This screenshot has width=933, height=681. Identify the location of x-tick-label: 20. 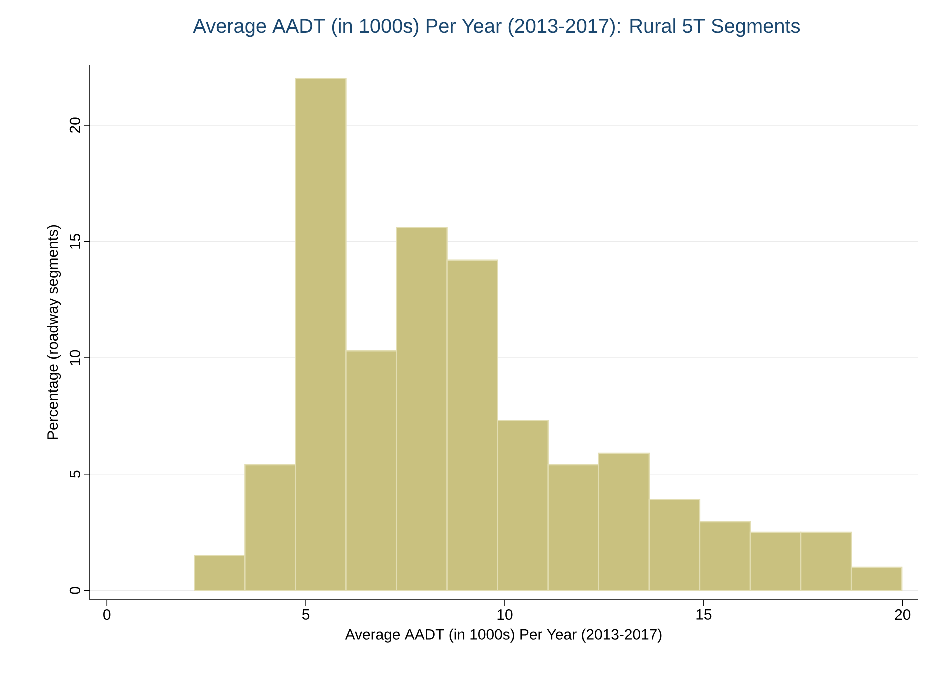
(903, 615).